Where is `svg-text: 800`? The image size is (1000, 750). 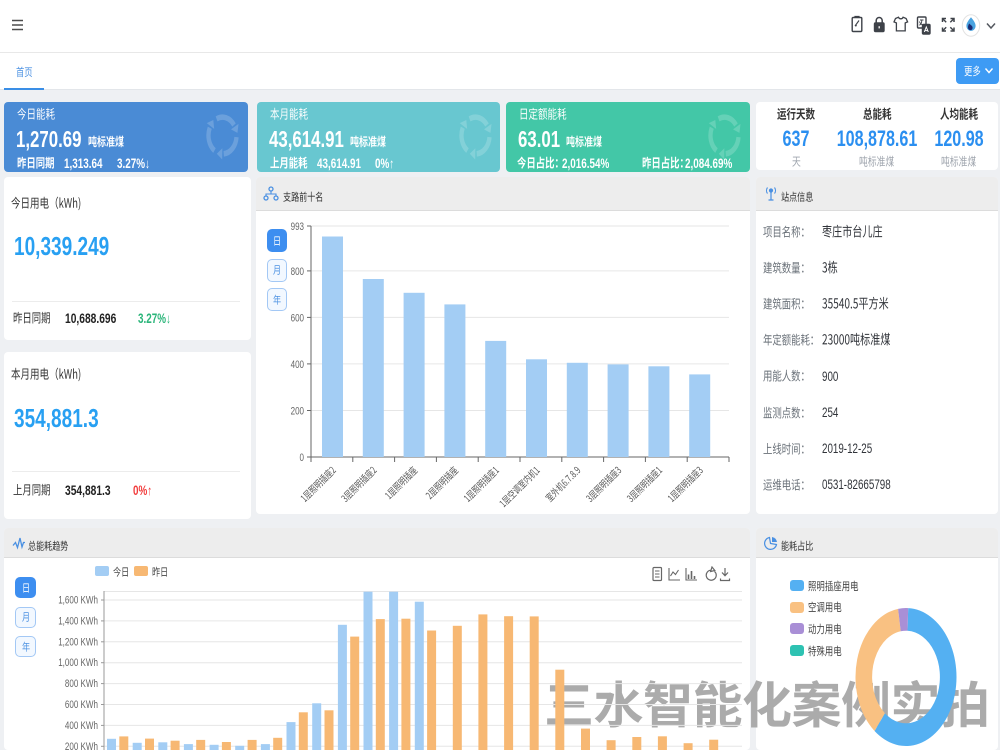 svg-text: 800 is located at coordinates (297, 272).